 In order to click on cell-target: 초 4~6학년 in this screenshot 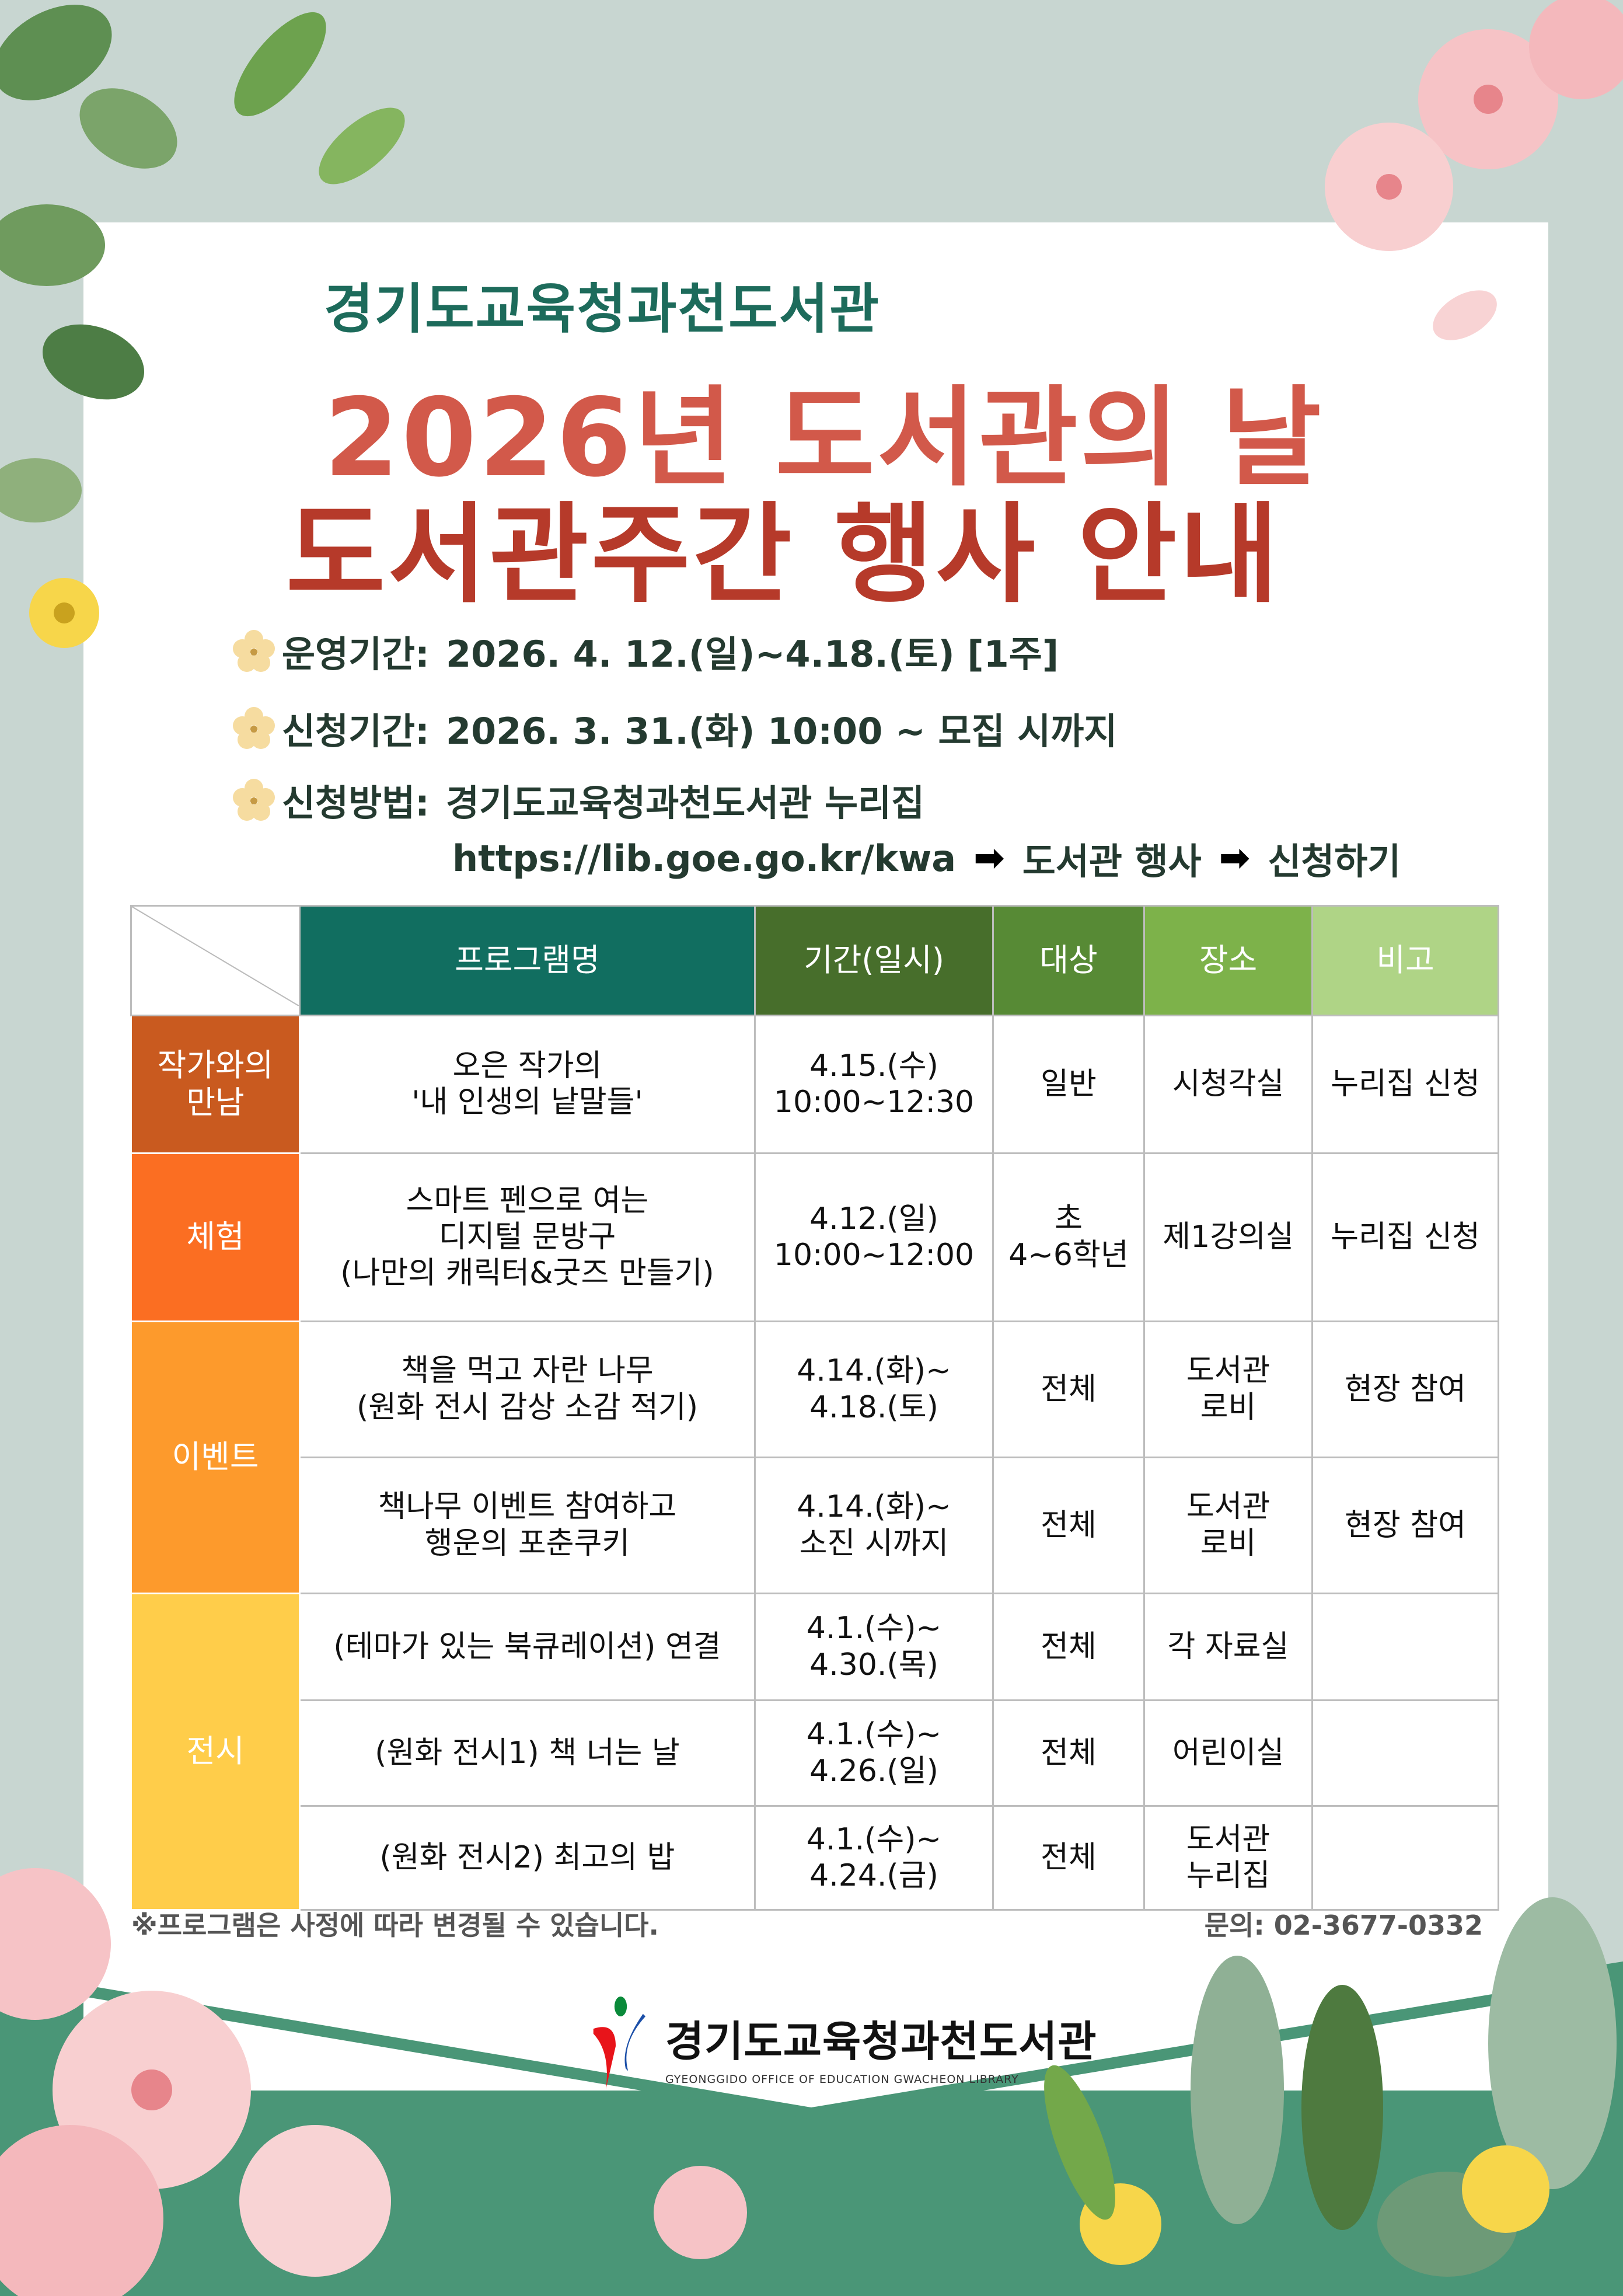, I will do `click(1068, 1237)`.